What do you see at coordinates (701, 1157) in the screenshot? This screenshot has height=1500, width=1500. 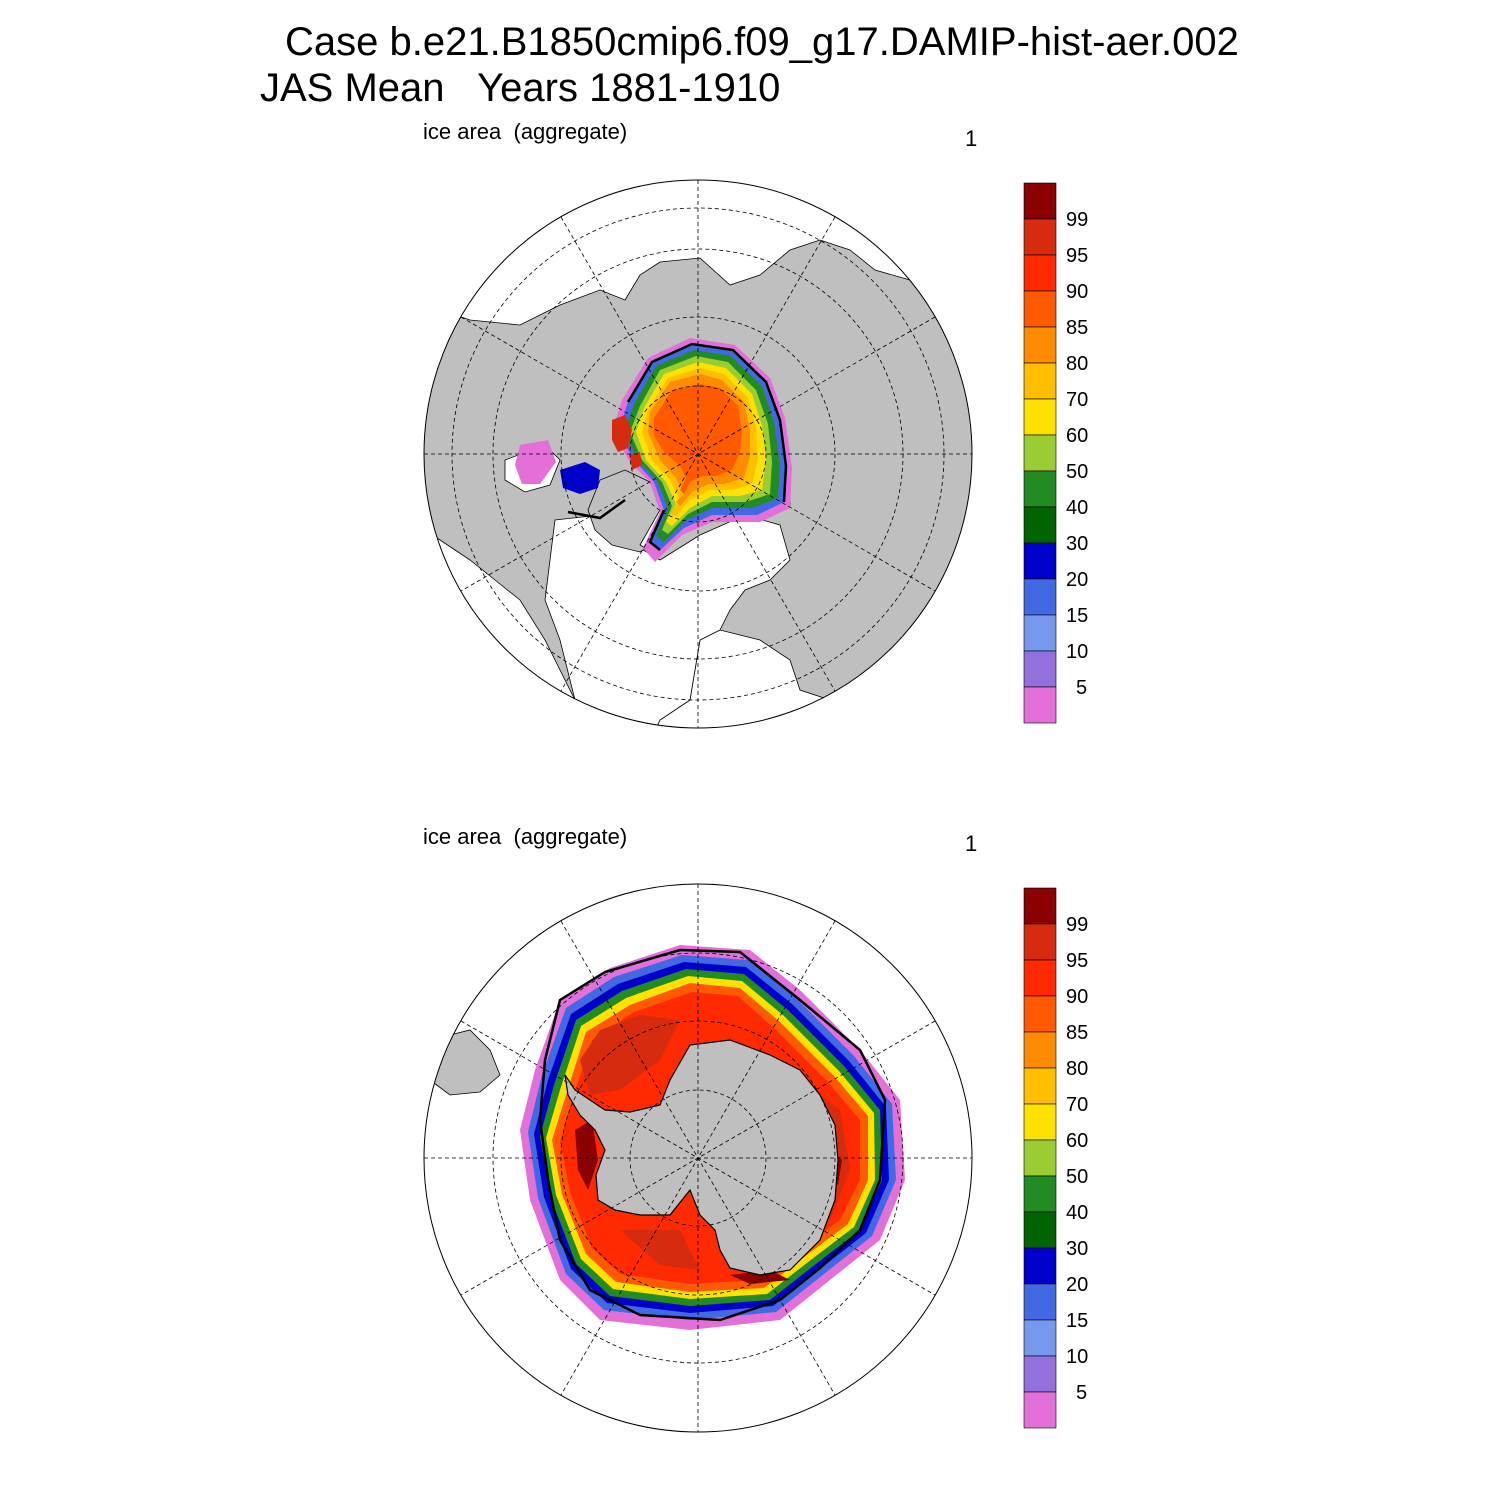 I see `south-land-antarctica` at bounding box center [701, 1157].